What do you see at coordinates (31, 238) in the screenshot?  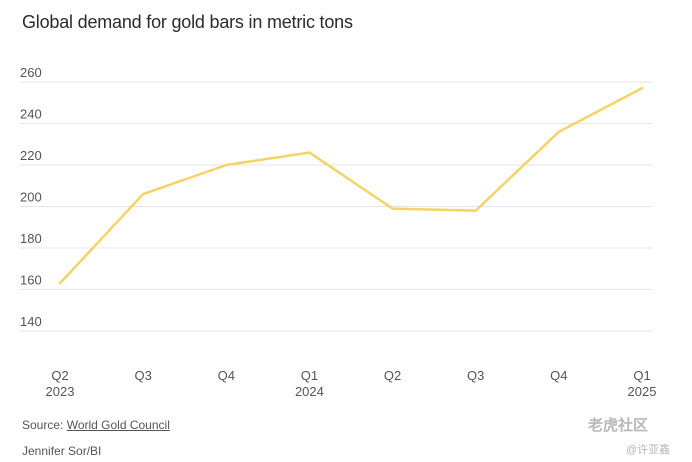 I see `y-tick-label: 180` at bounding box center [31, 238].